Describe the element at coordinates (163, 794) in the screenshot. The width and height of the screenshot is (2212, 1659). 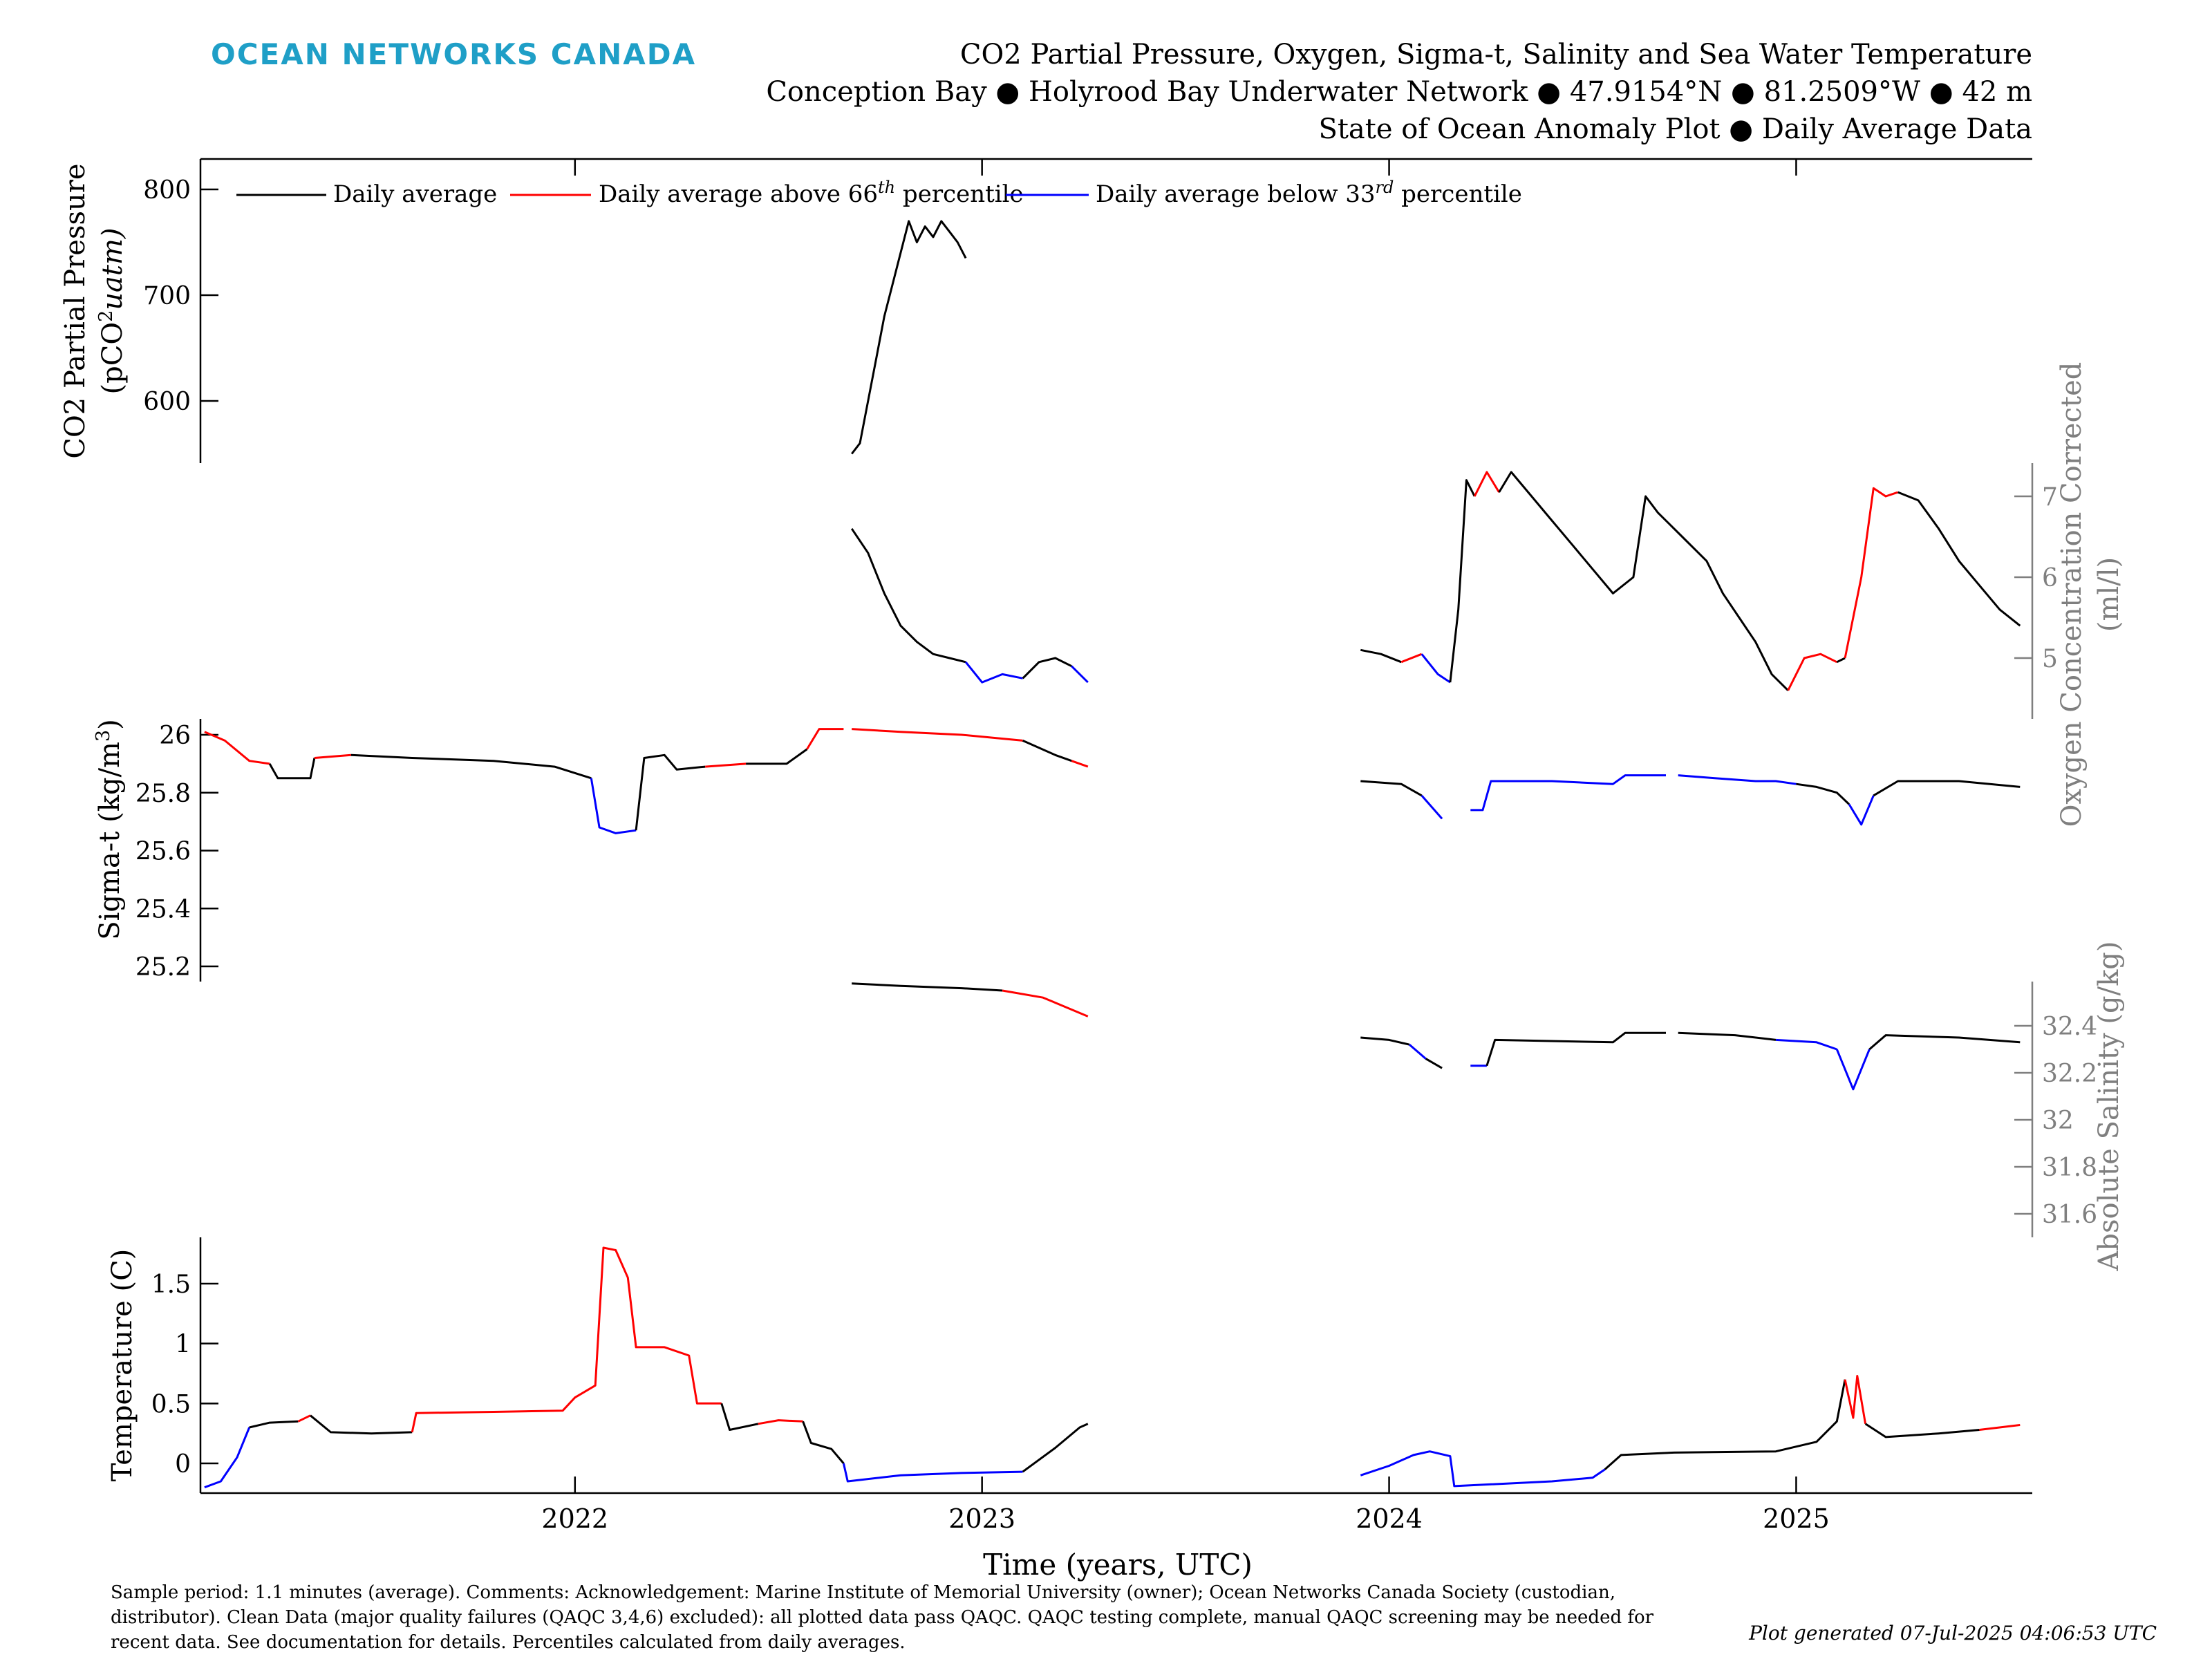
I see `sigma_t-ytick-label: 25.8` at that location.